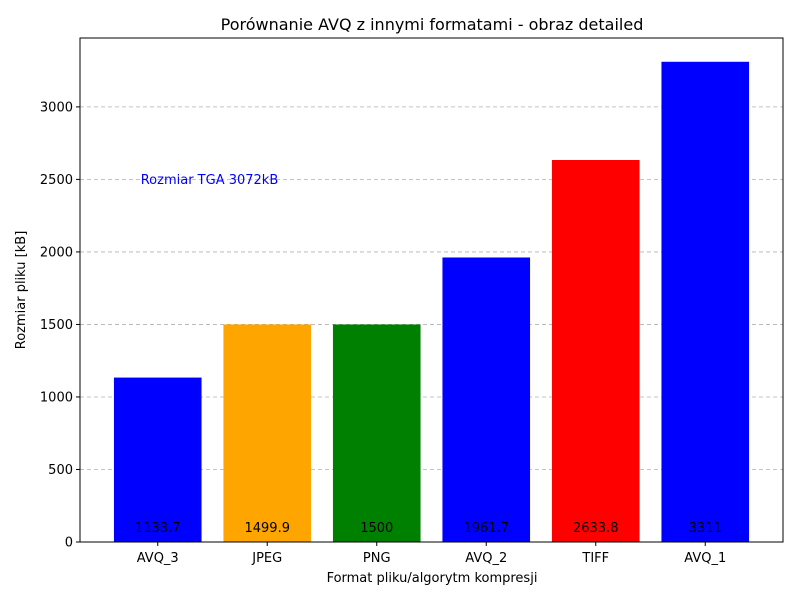 The image size is (800, 600). What do you see at coordinates (267, 528) in the screenshot?
I see `bar-value-label: 1499.9` at bounding box center [267, 528].